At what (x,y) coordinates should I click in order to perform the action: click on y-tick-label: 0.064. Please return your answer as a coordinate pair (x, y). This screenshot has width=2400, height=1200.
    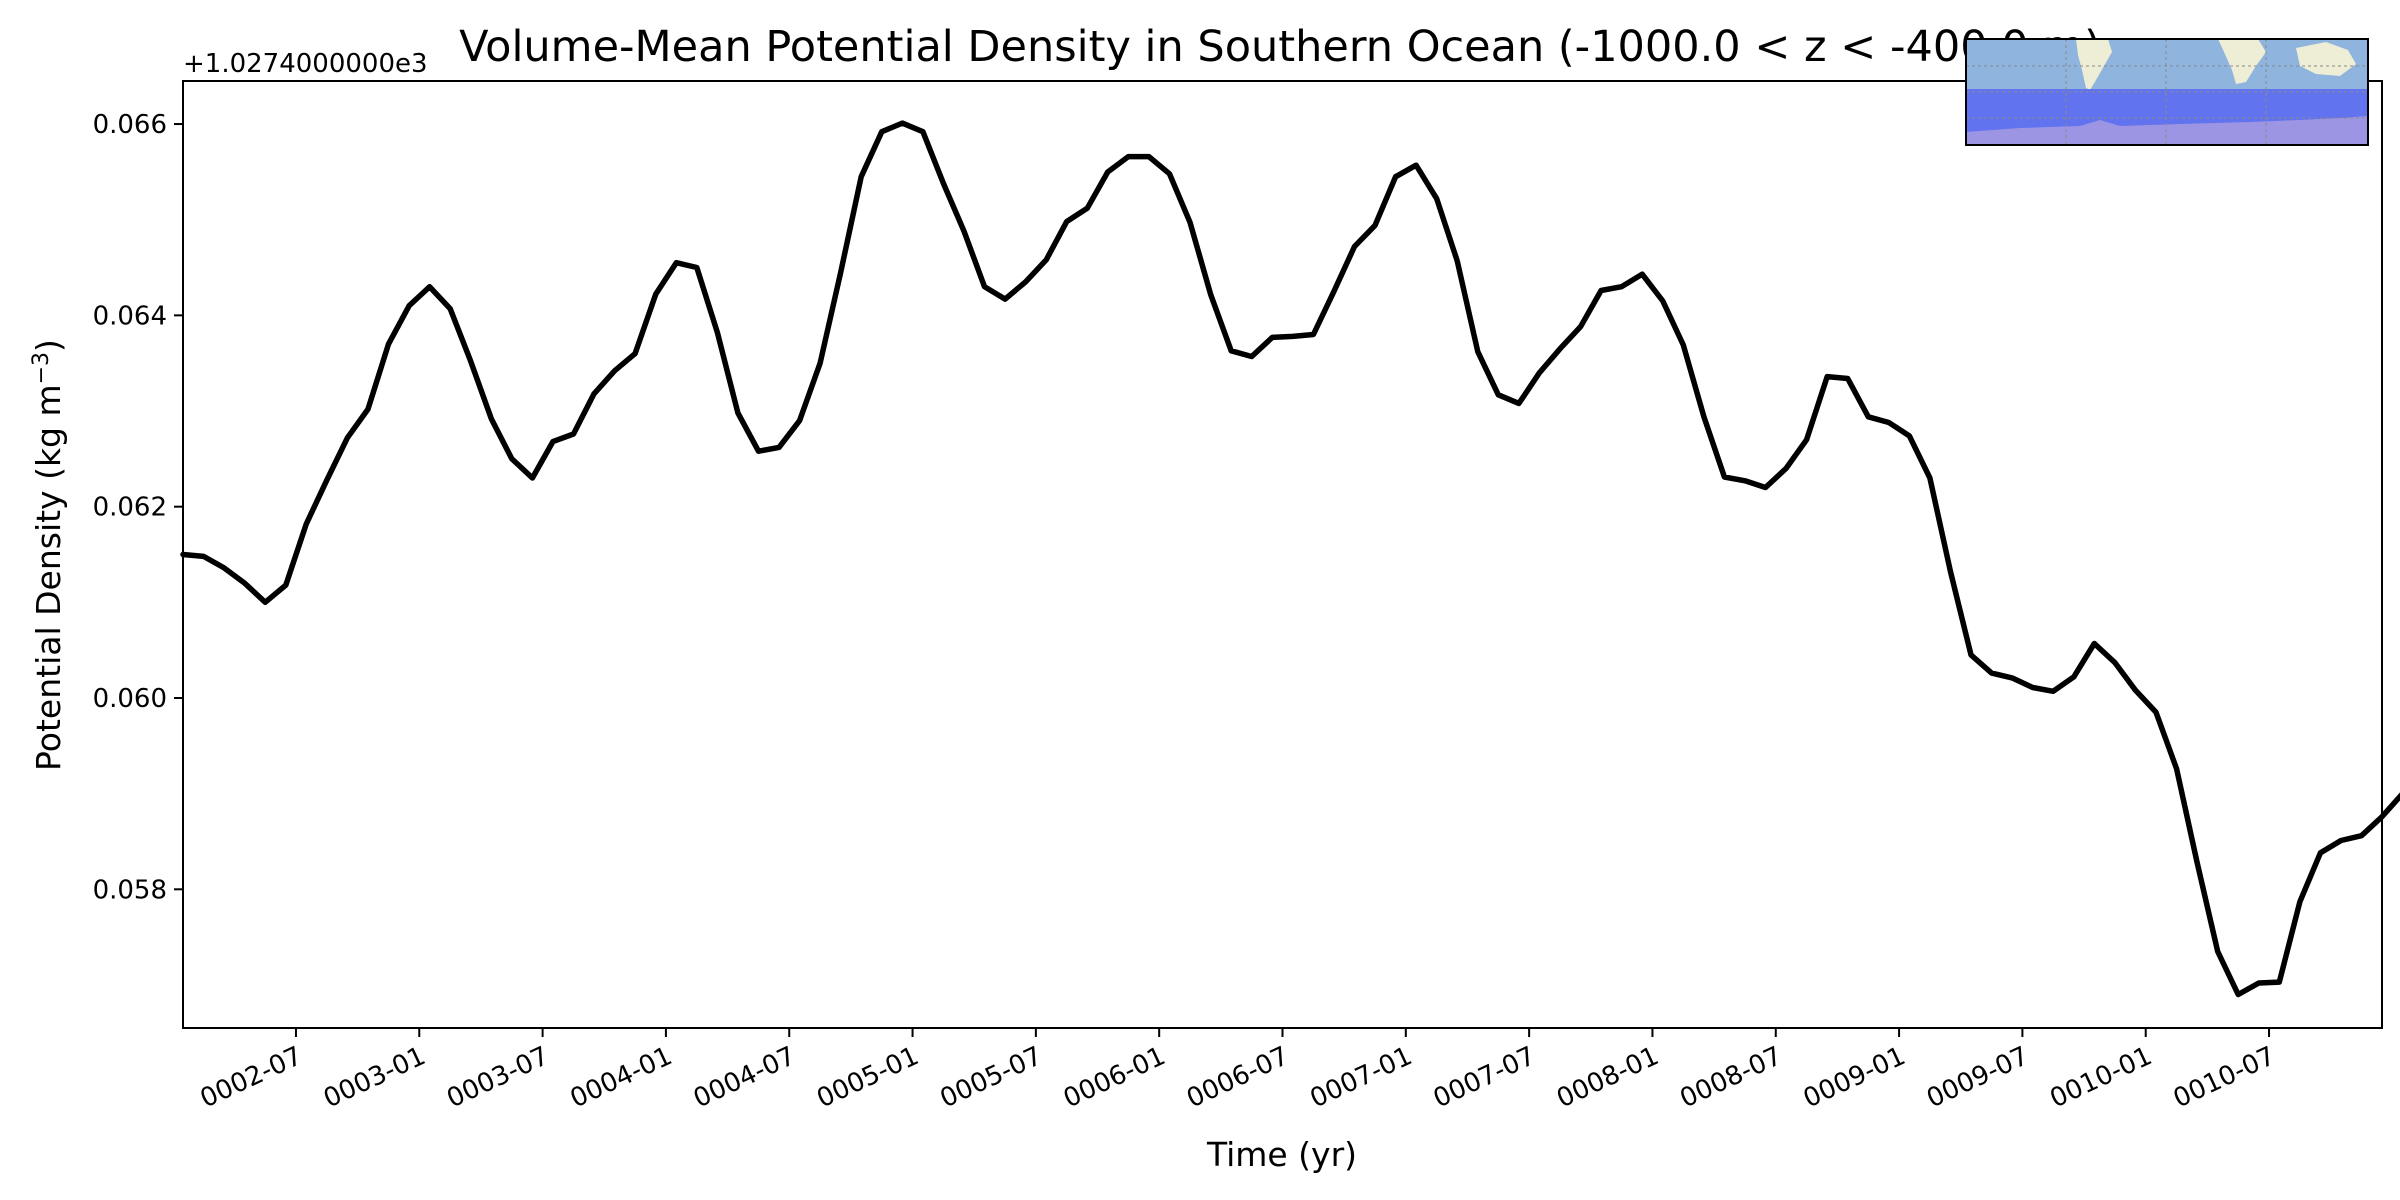
    Looking at the image, I should click on (130, 316).